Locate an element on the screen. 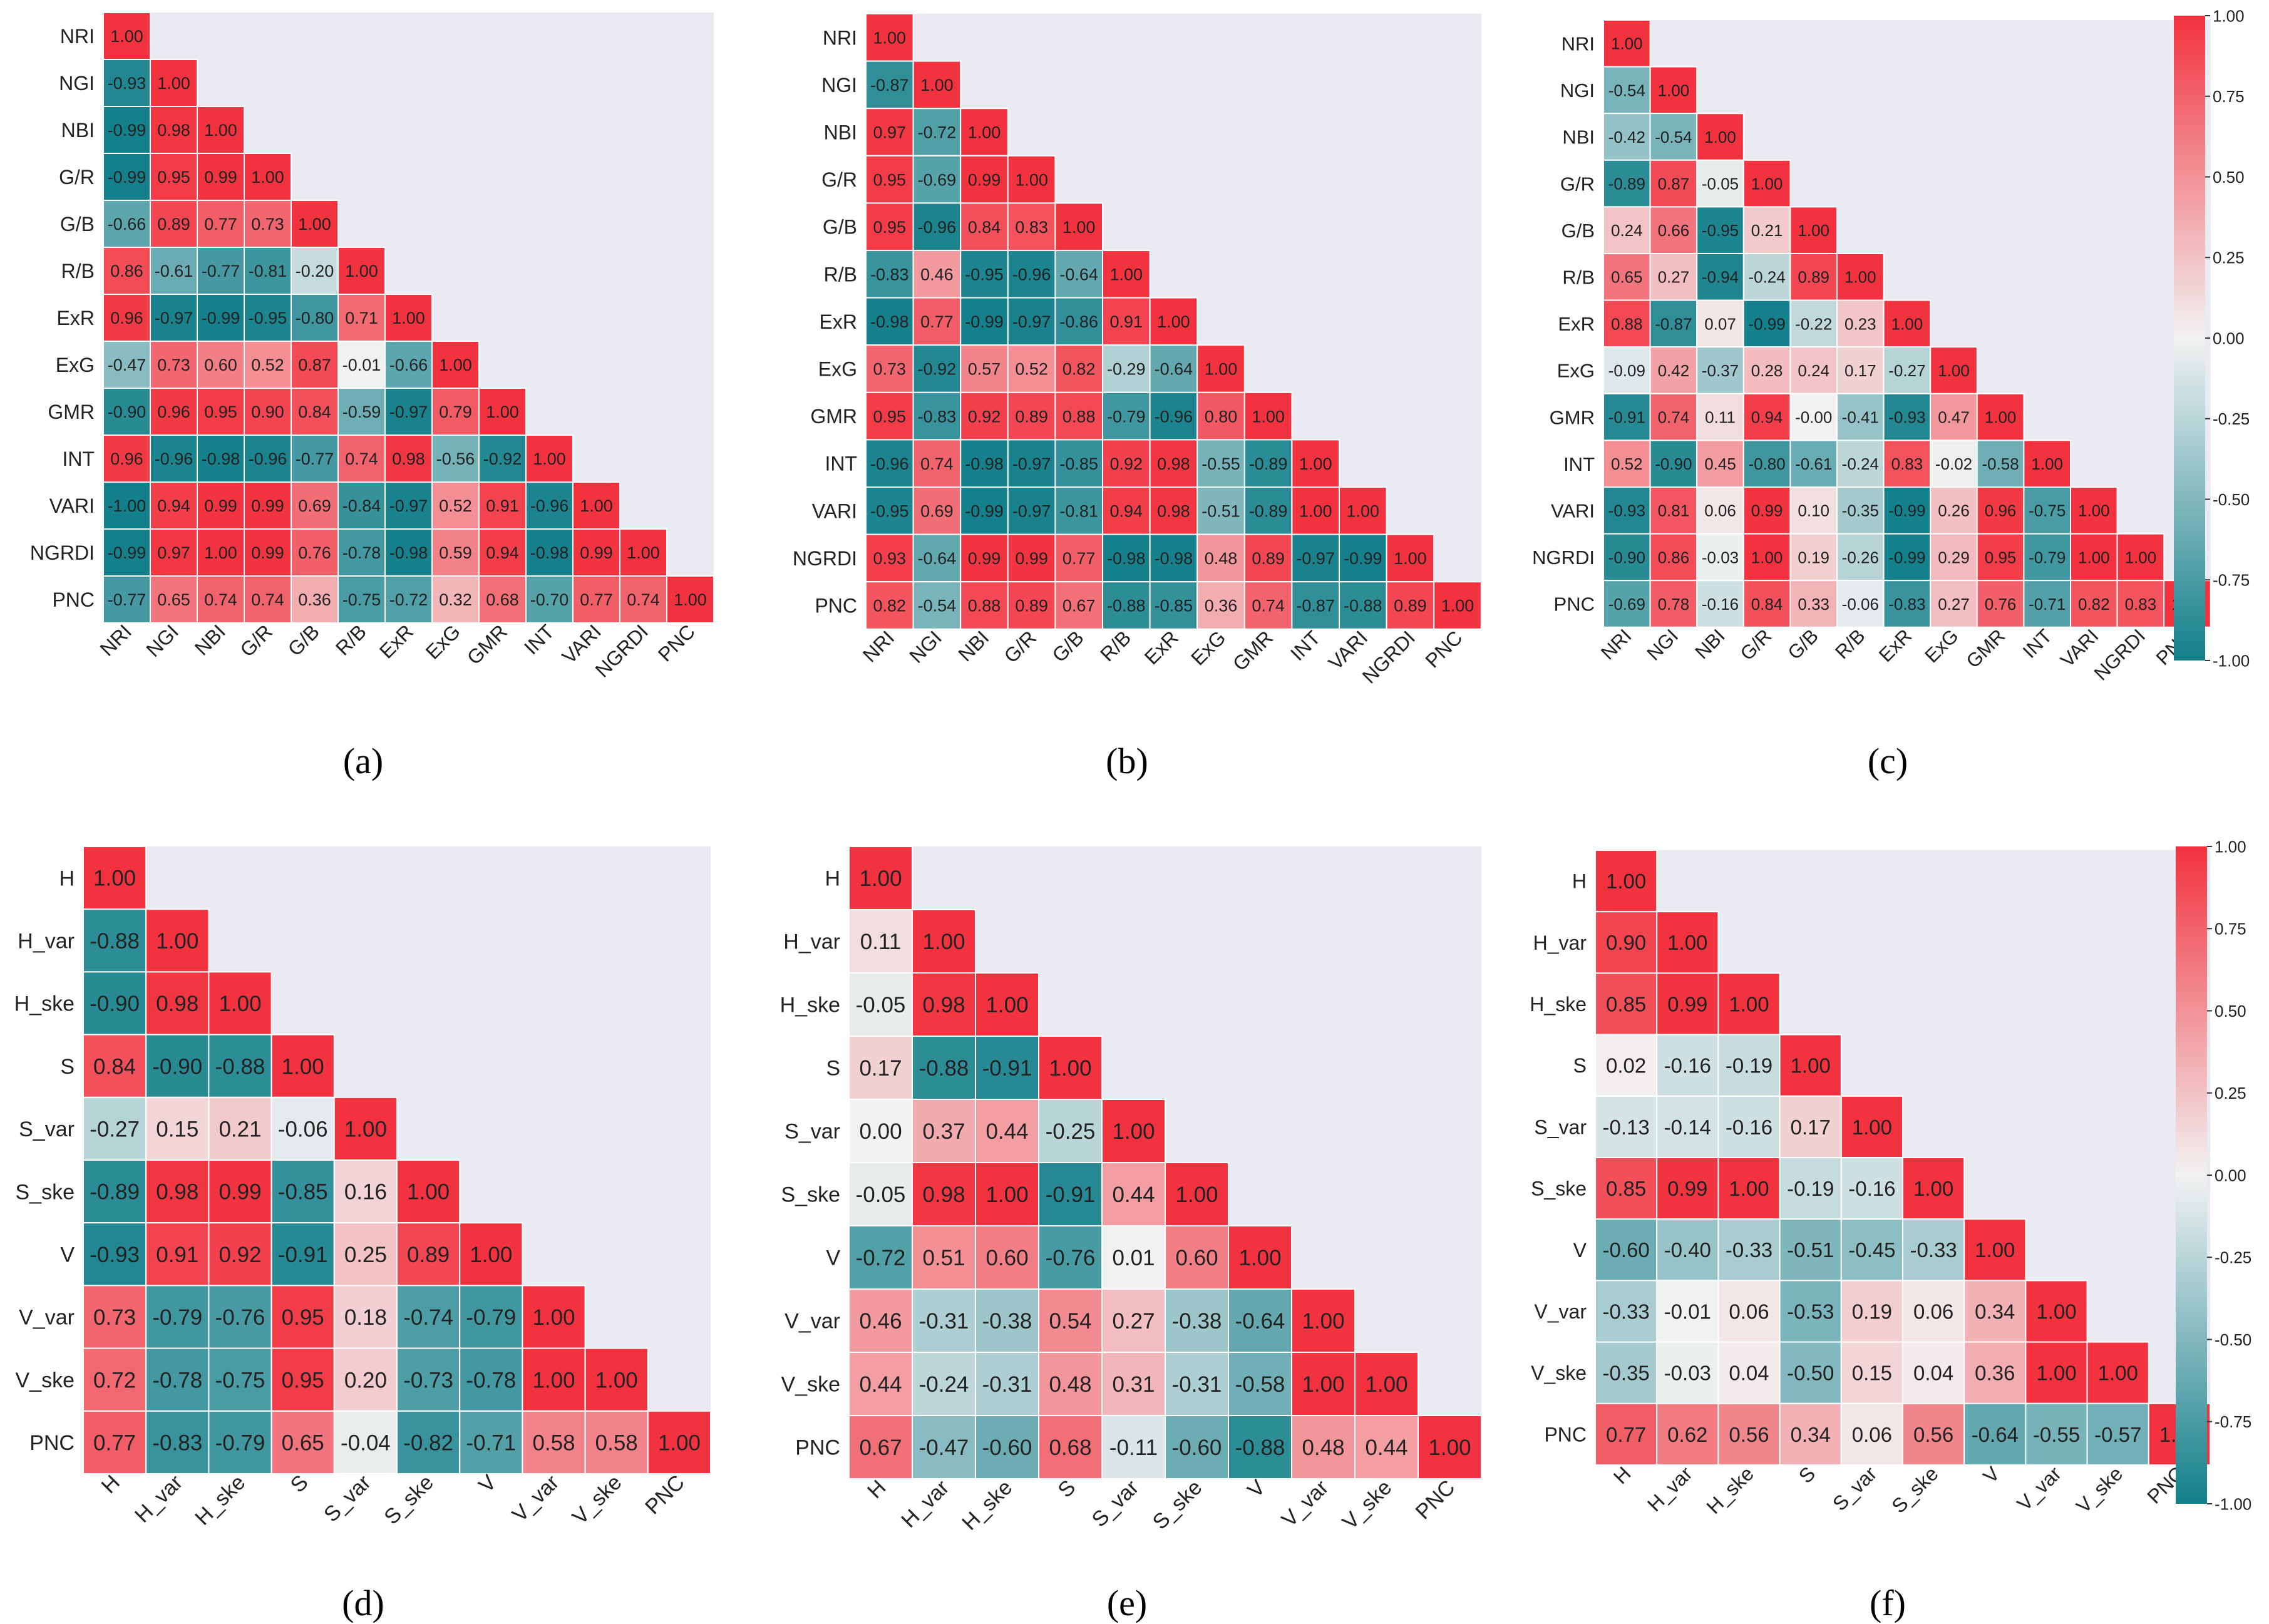 This screenshot has height=1624, width=2269. cell-value-label: 0.74 is located at coordinates (267, 599).